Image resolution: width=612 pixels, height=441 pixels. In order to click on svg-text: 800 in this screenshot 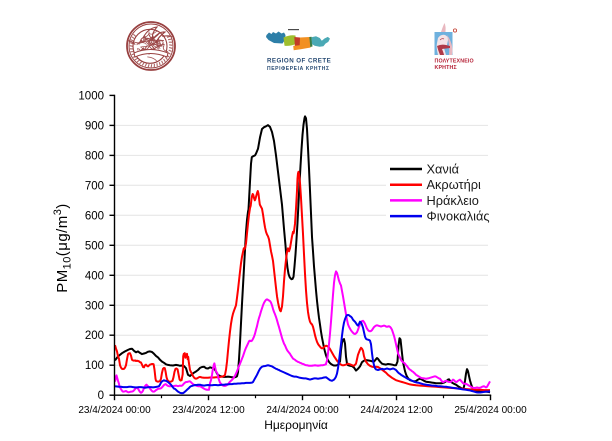, I will do `click(94, 156)`.